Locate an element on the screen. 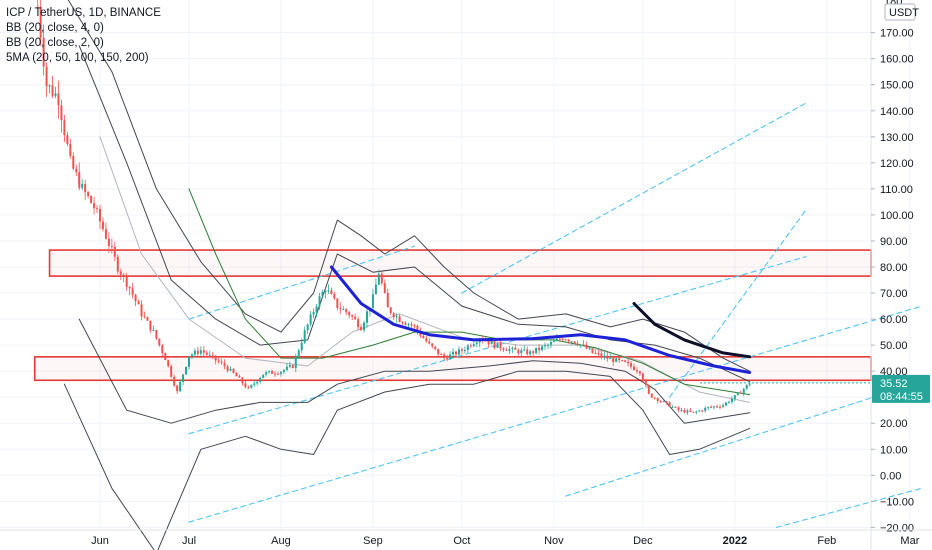  y-tick-label: 20.00 is located at coordinates (894, 424).